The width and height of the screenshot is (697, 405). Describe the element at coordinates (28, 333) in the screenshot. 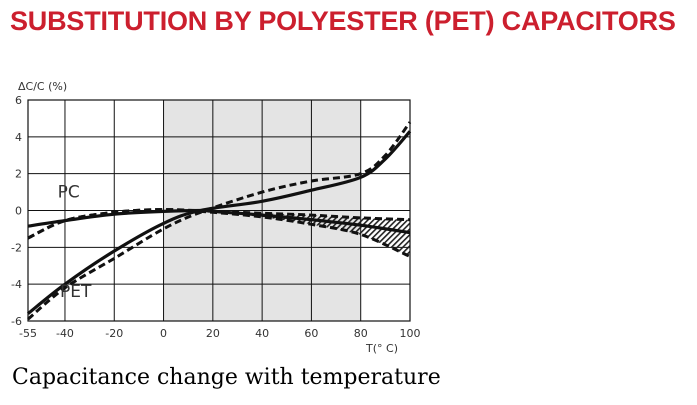

I see `x-tick-label: -55` at that location.